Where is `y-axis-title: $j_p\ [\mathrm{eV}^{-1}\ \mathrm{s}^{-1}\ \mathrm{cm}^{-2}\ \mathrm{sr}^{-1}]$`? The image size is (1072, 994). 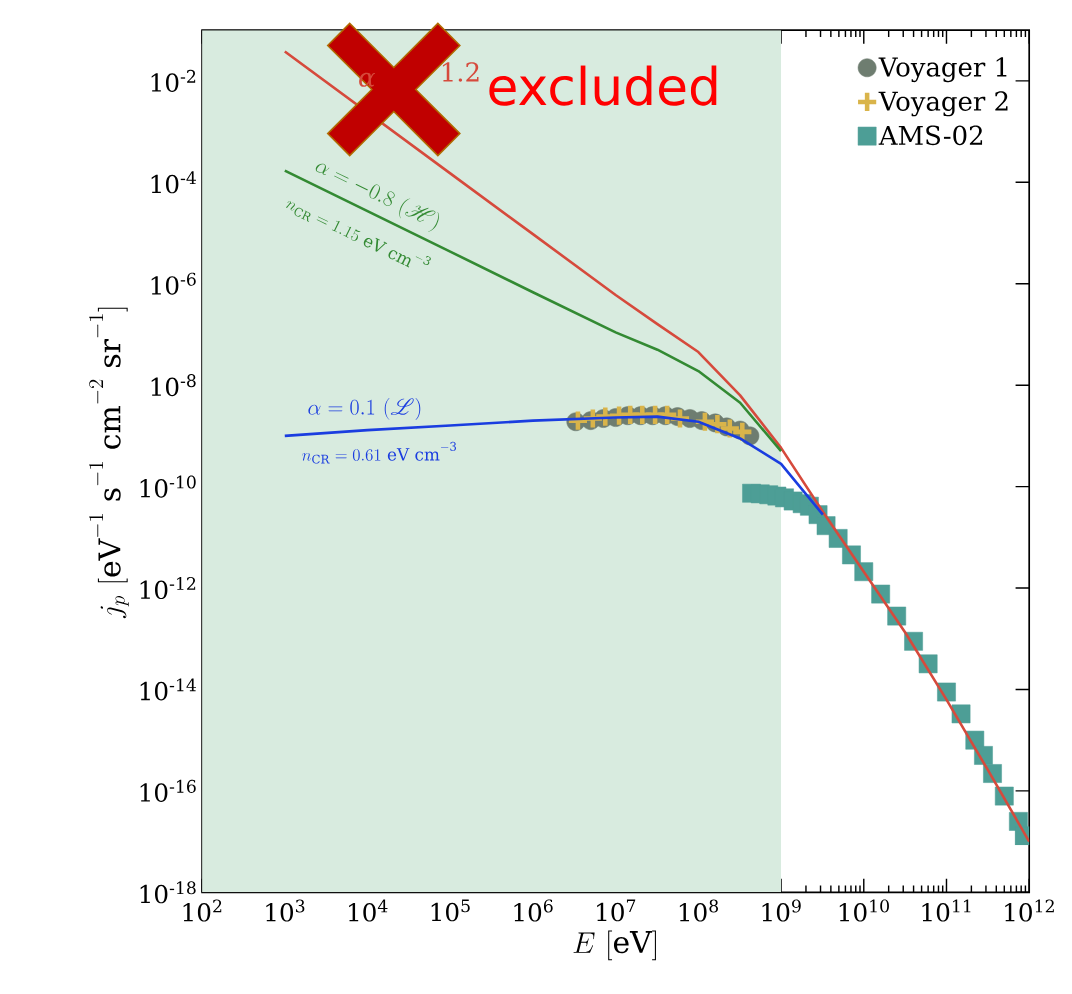
y-axis-title: $j_p\ [\mathrm{eV}^{-1}\ \mathrm{s}^{-1}\ \mathrm{cm}^{-2}\ \mathrm{sr}^{-1}]$ is located at coordinates (109, 463).